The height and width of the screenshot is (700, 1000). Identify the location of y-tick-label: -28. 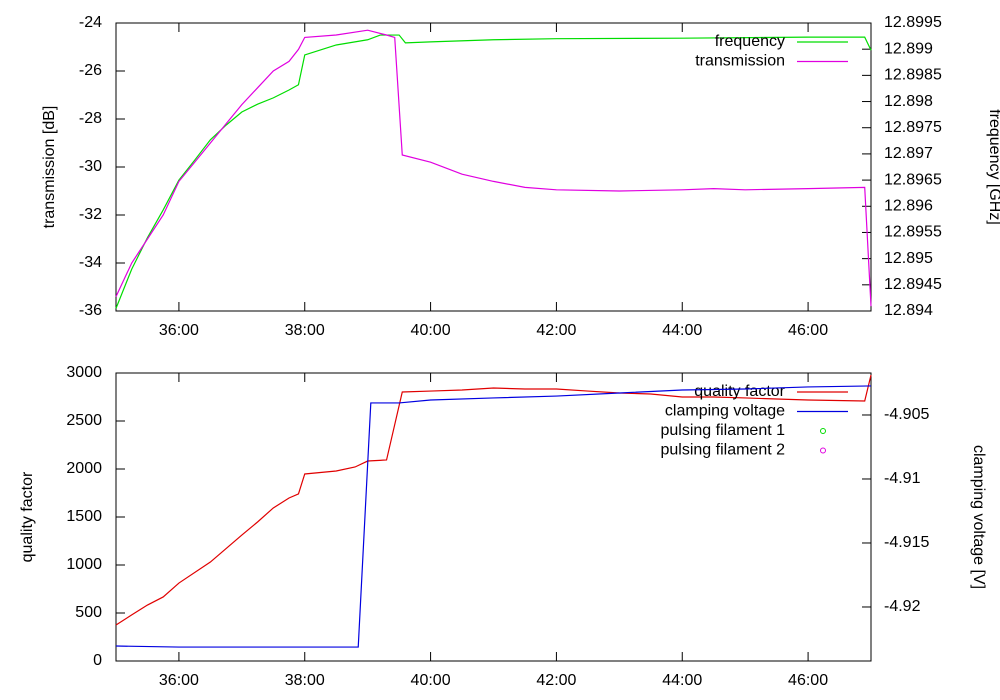
(90, 118).